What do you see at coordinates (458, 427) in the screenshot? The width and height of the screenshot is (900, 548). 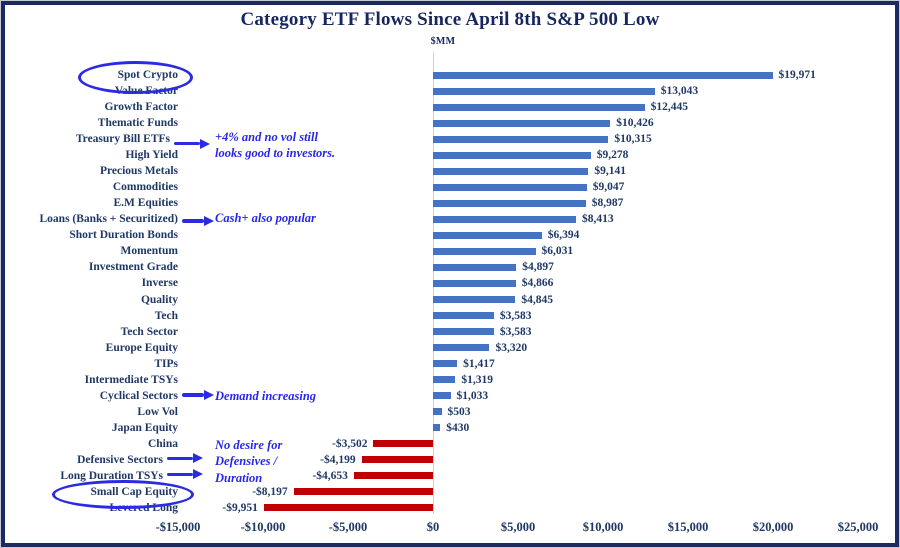 I see `value-label: $430` at bounding box center [458, 427].